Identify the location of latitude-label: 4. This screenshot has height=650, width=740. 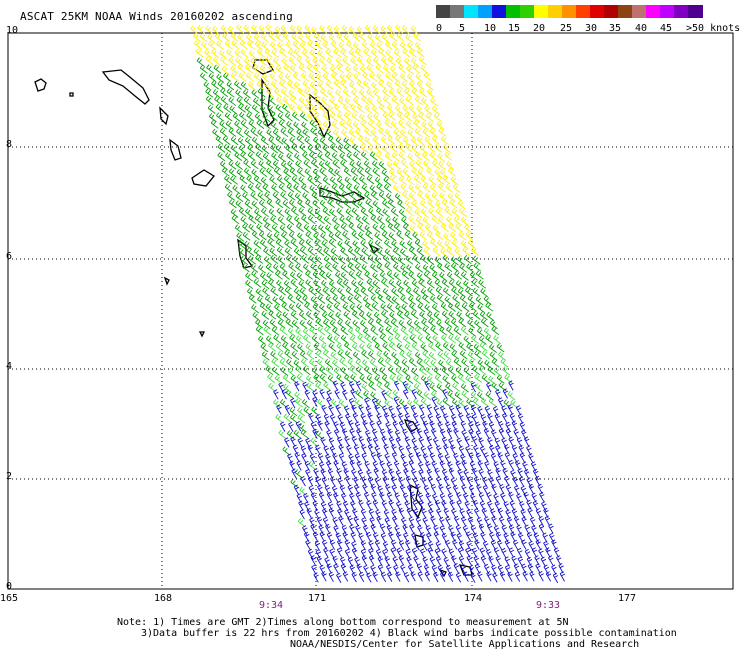
(9, 366).